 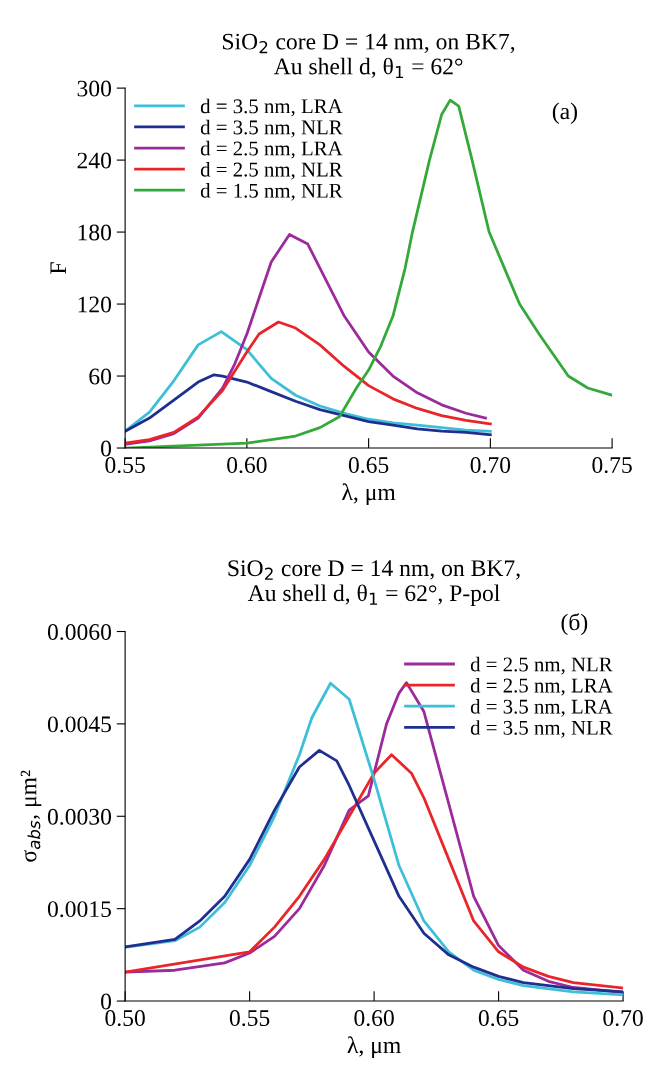 I want to click on x-tick-label: 0.75, so click(x=612, y=465).